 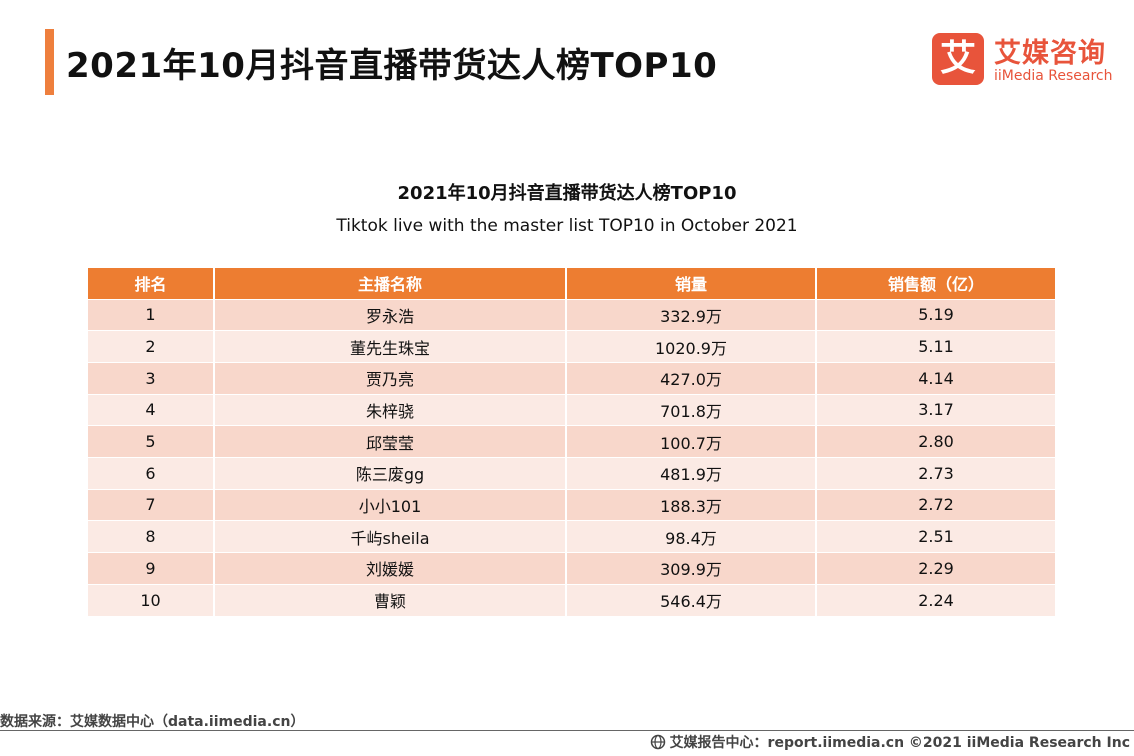 I want to click on streamer-name-cell: 曹颖, so click(x=390, y=599).